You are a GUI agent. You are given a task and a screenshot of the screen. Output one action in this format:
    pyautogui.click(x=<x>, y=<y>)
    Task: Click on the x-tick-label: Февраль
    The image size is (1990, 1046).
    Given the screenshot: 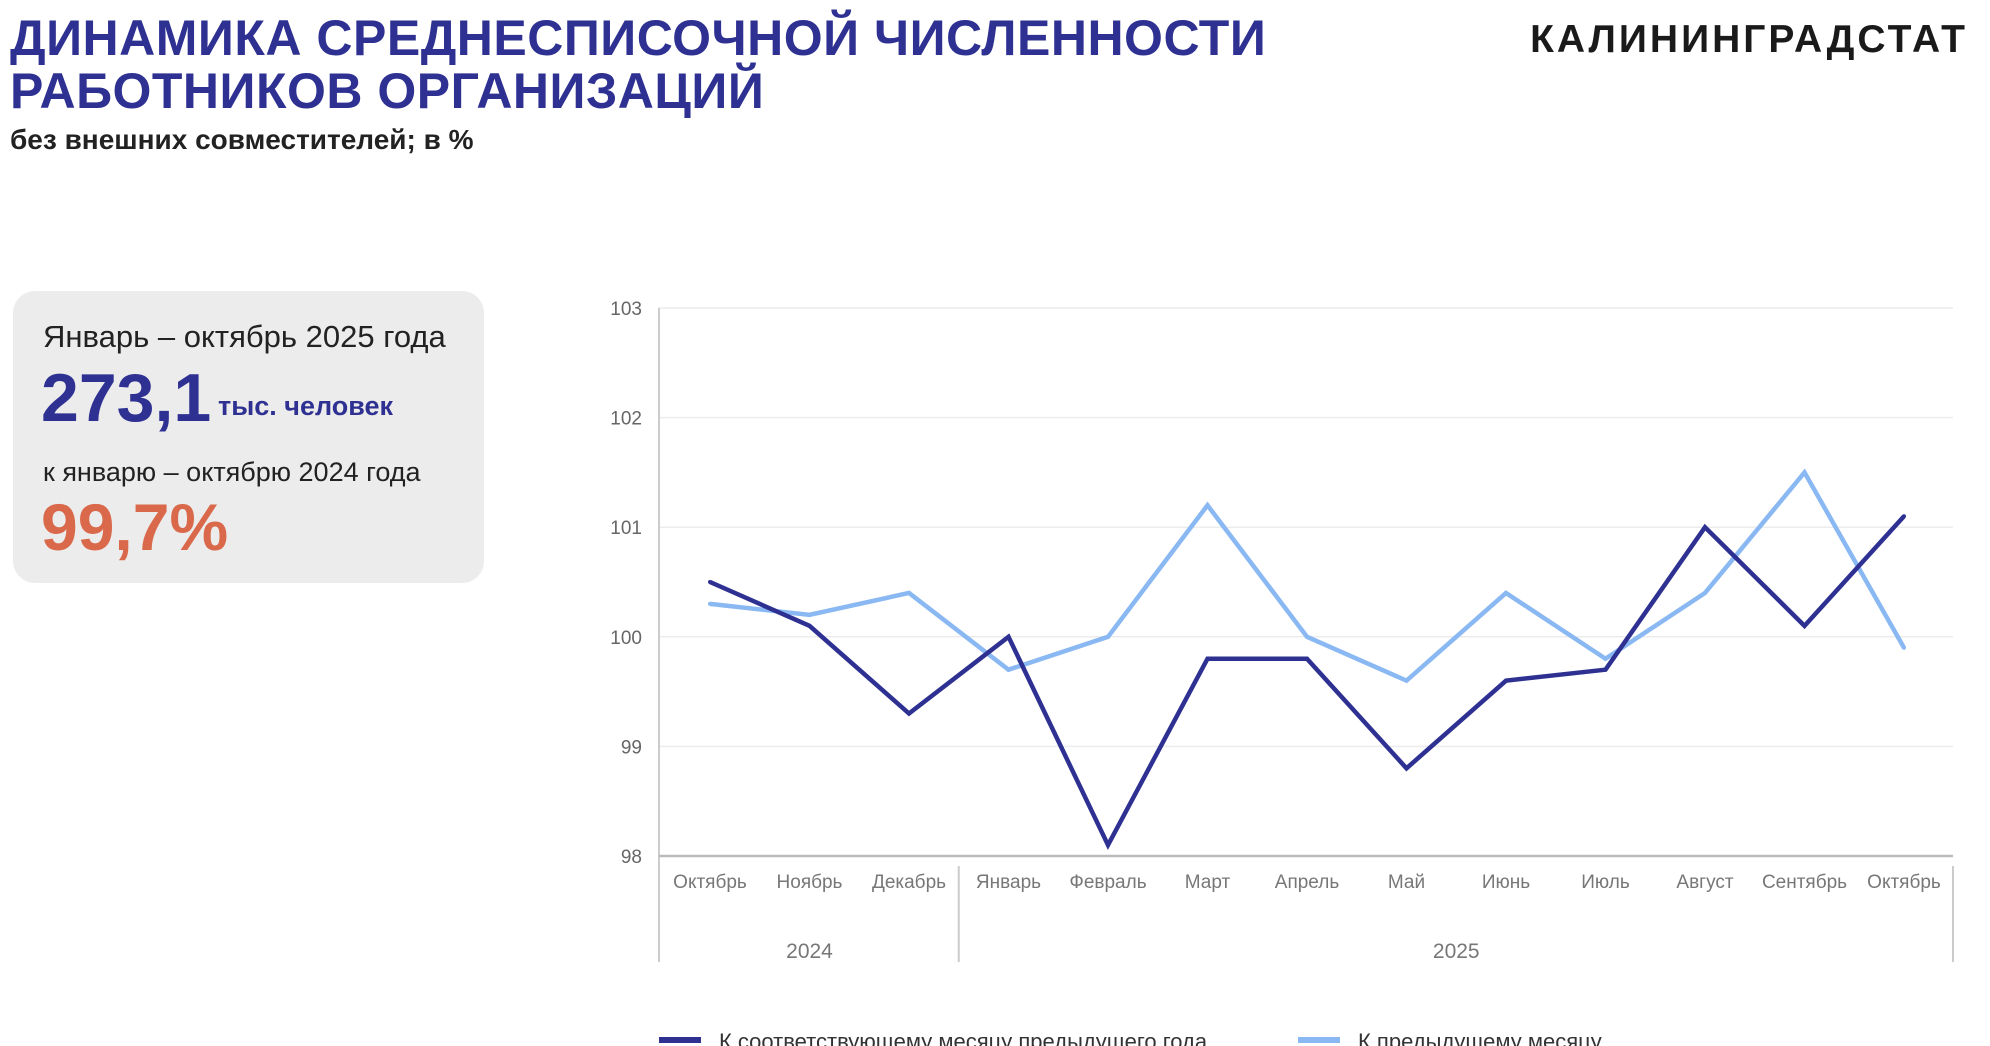 What is the action you would take?
    pyautogui.click(x=1107, y=882)
    